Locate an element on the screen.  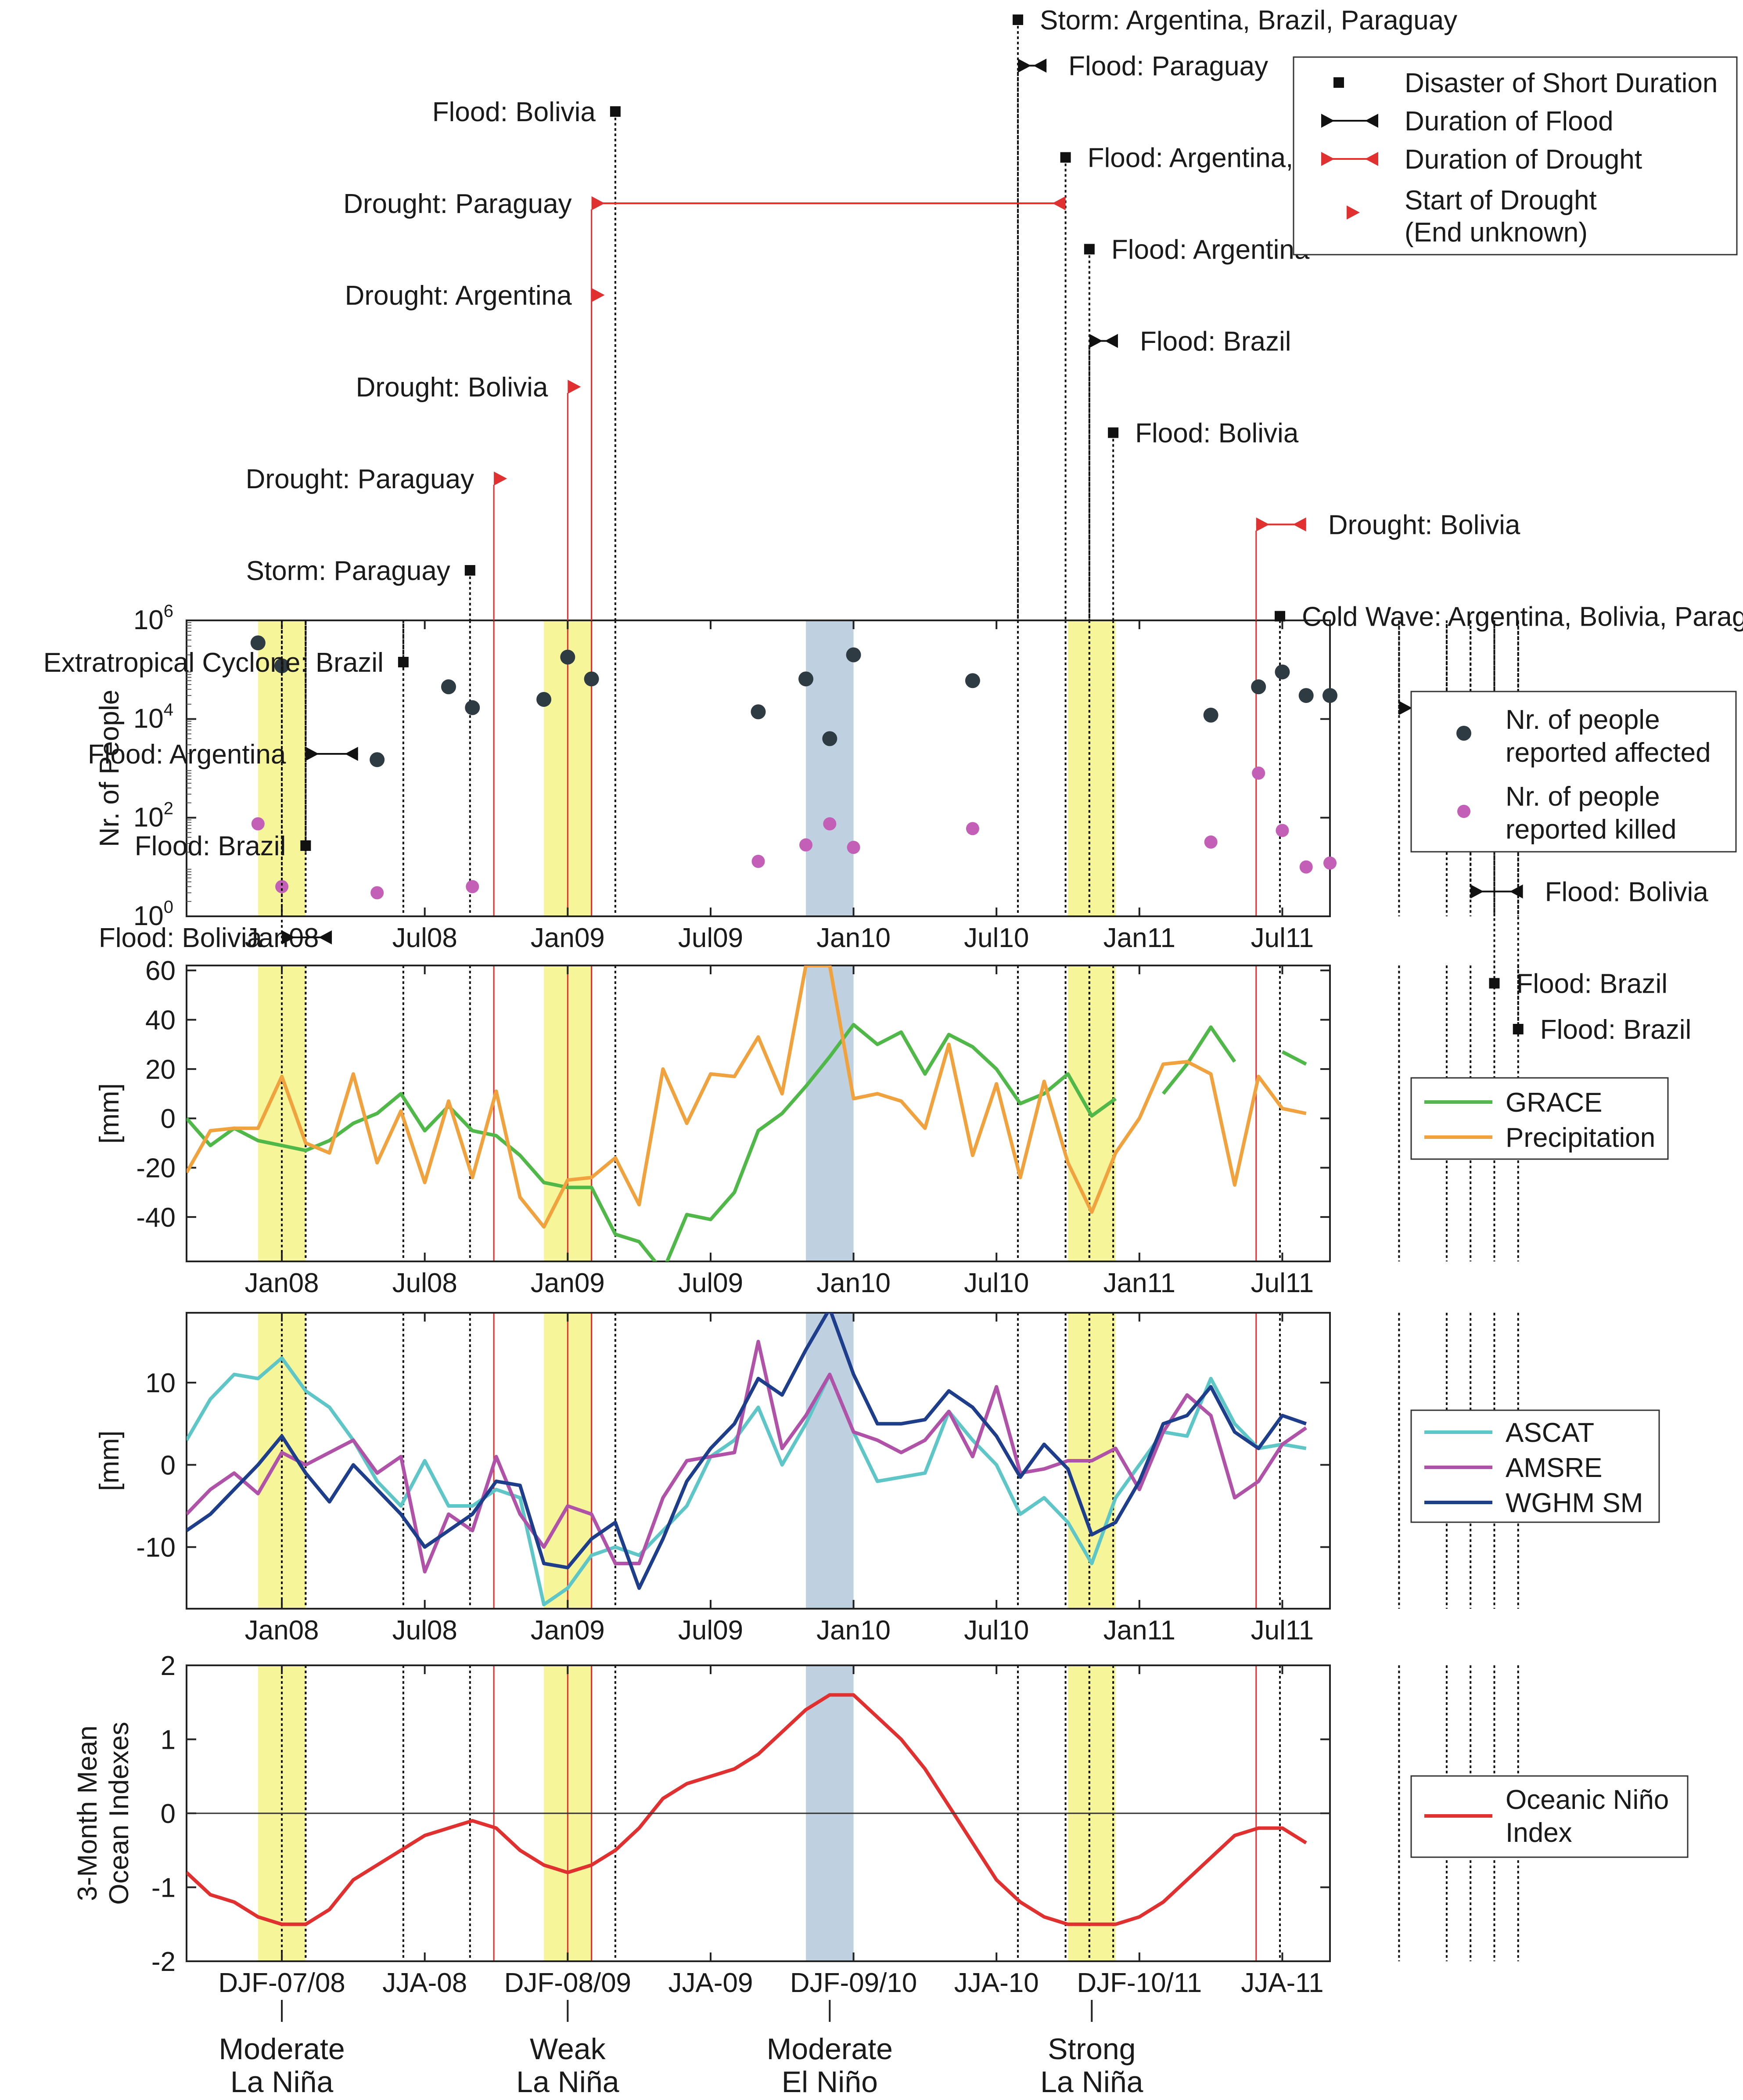
y-tick-label: 10⁶ is located at coordinates (153, 618).